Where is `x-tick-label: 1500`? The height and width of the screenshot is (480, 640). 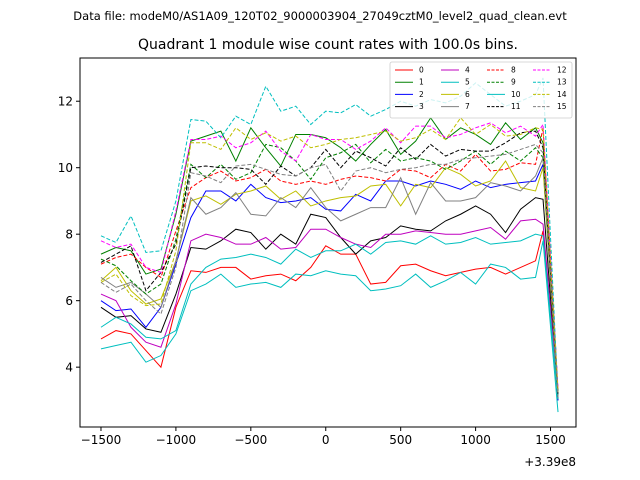
x-tick-label: 1500 is located at coordinates (550, 440).